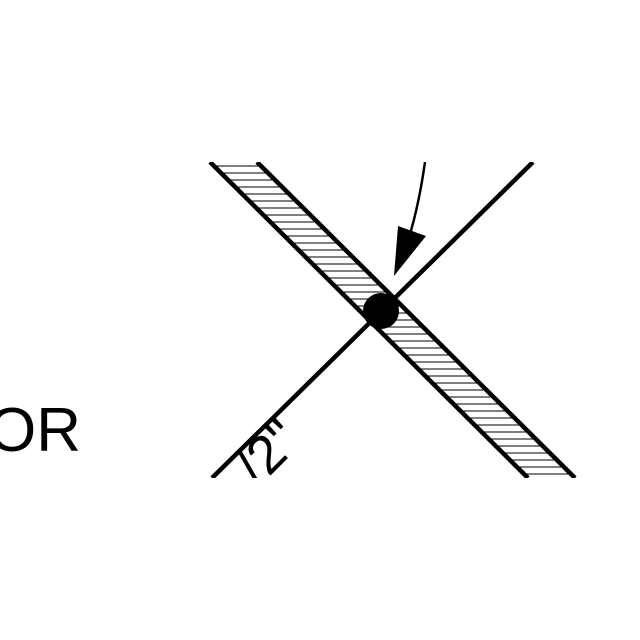  I want to click on intersection-point, so click(381, 311).